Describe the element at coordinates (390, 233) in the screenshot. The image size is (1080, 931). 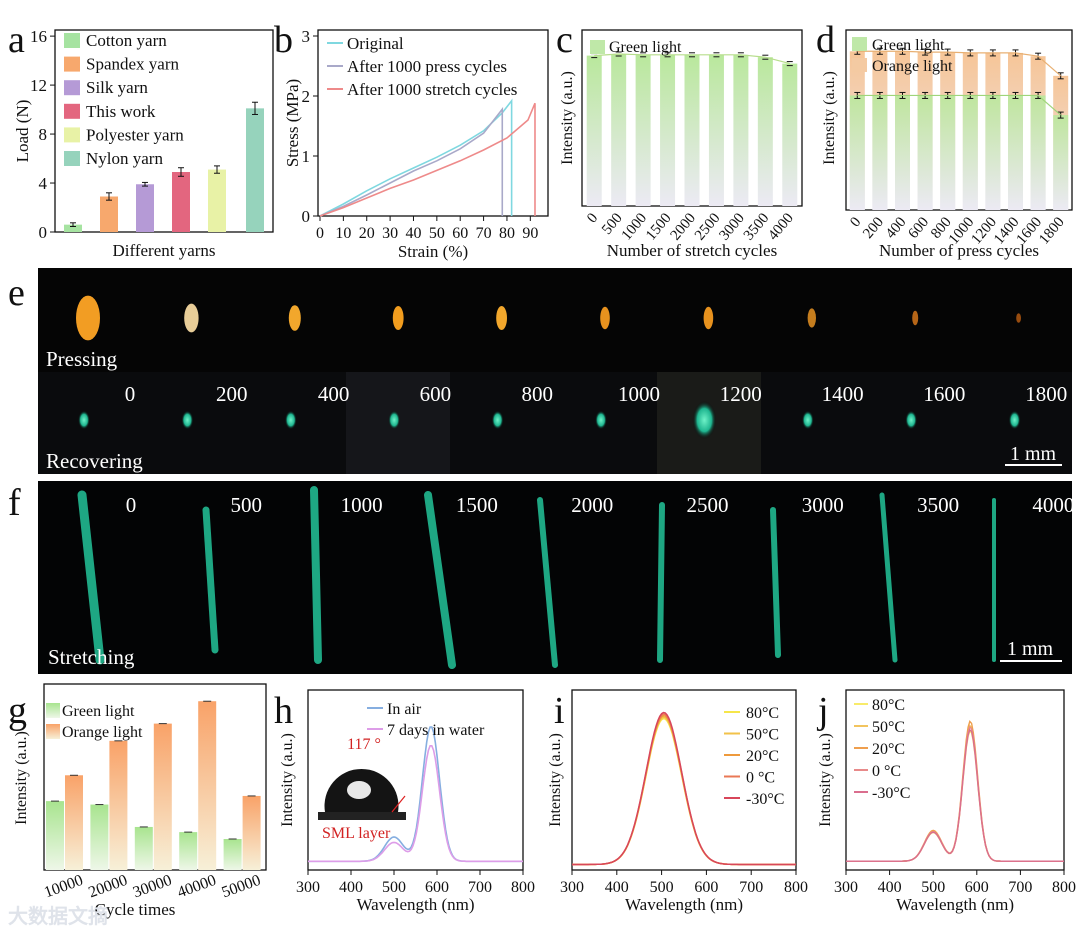
I see `xtick-label-b: 30` at that location.